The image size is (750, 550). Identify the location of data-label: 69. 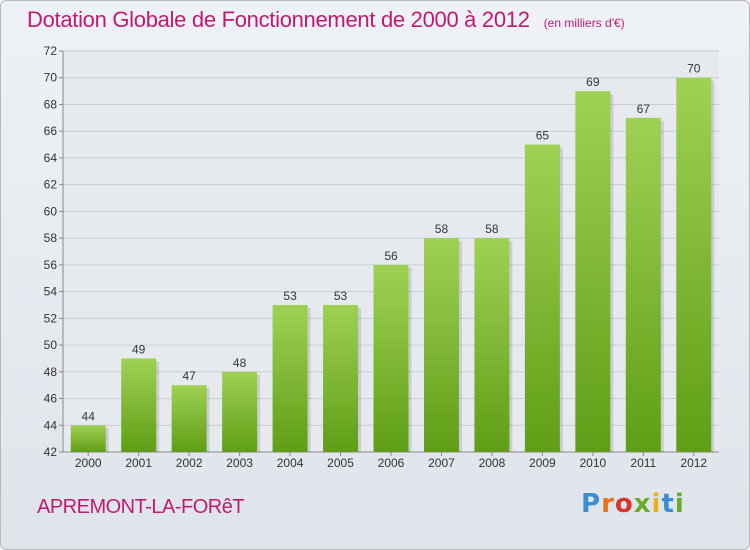
(593, 82).